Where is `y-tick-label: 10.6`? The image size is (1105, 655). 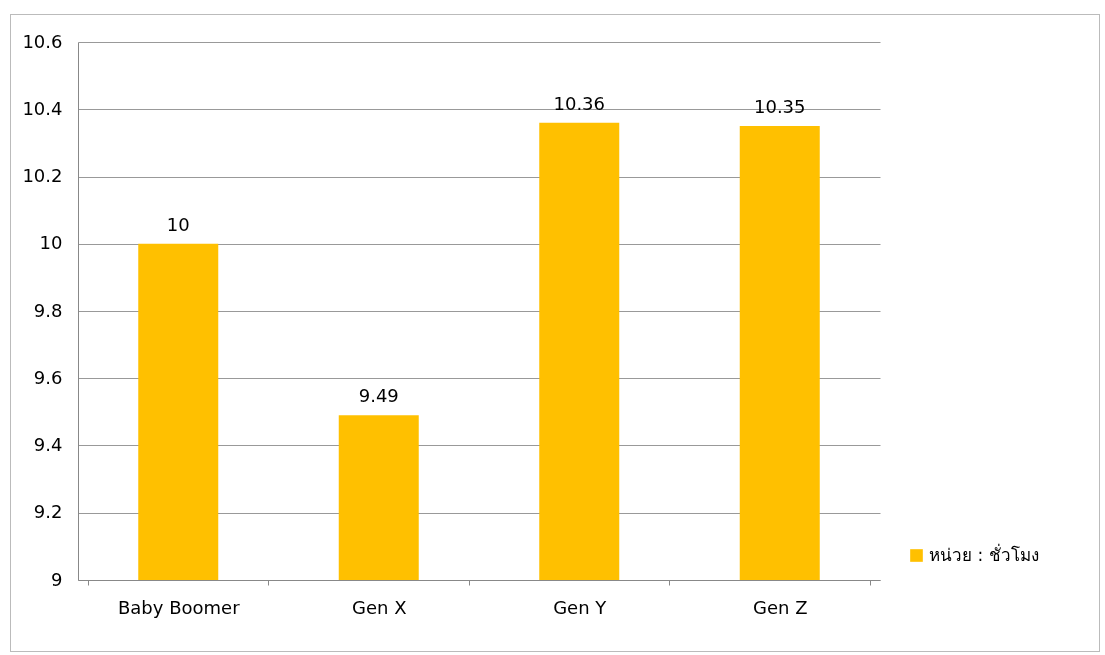 y-tick-label: 10.6 is located at coordinates (42, 41).